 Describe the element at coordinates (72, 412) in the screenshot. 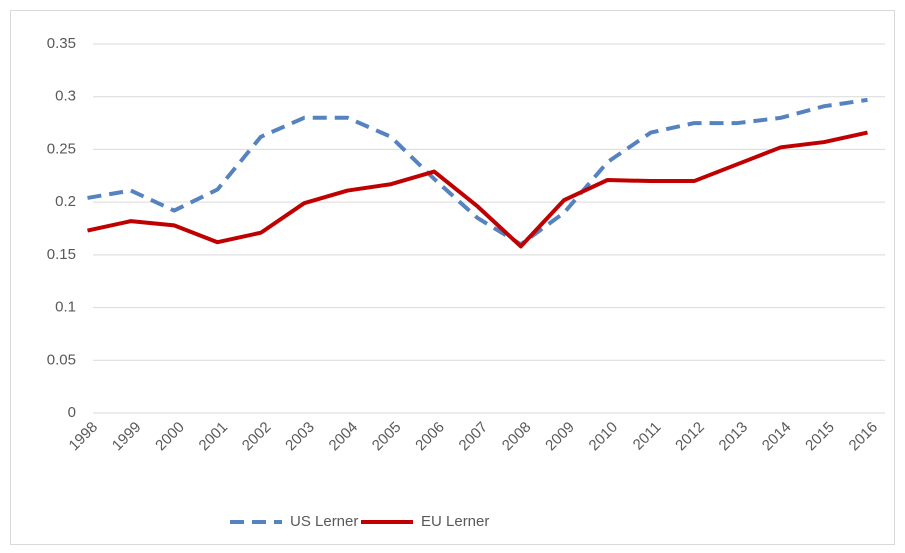

I see `y-tick-label: 0` at that location.